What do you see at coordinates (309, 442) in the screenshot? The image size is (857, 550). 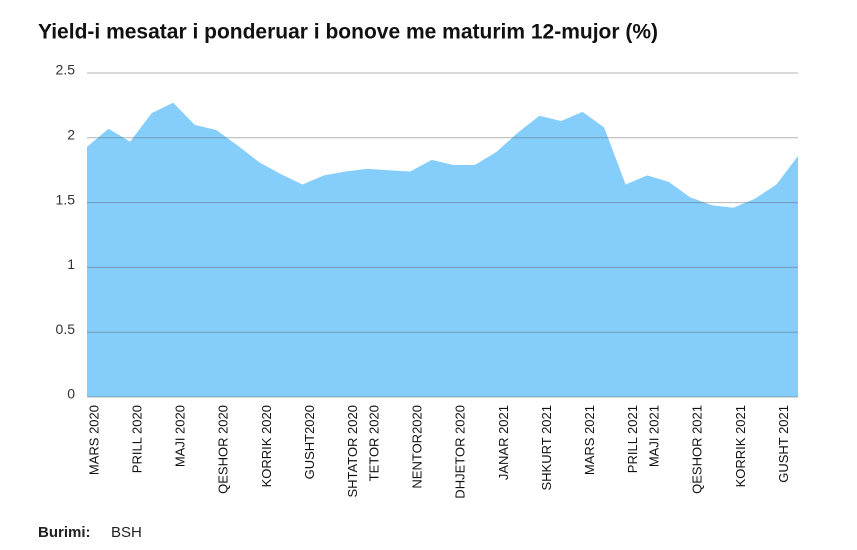 I see `x-tick-label: GUSHT2020` at bounding box center [309, 442].